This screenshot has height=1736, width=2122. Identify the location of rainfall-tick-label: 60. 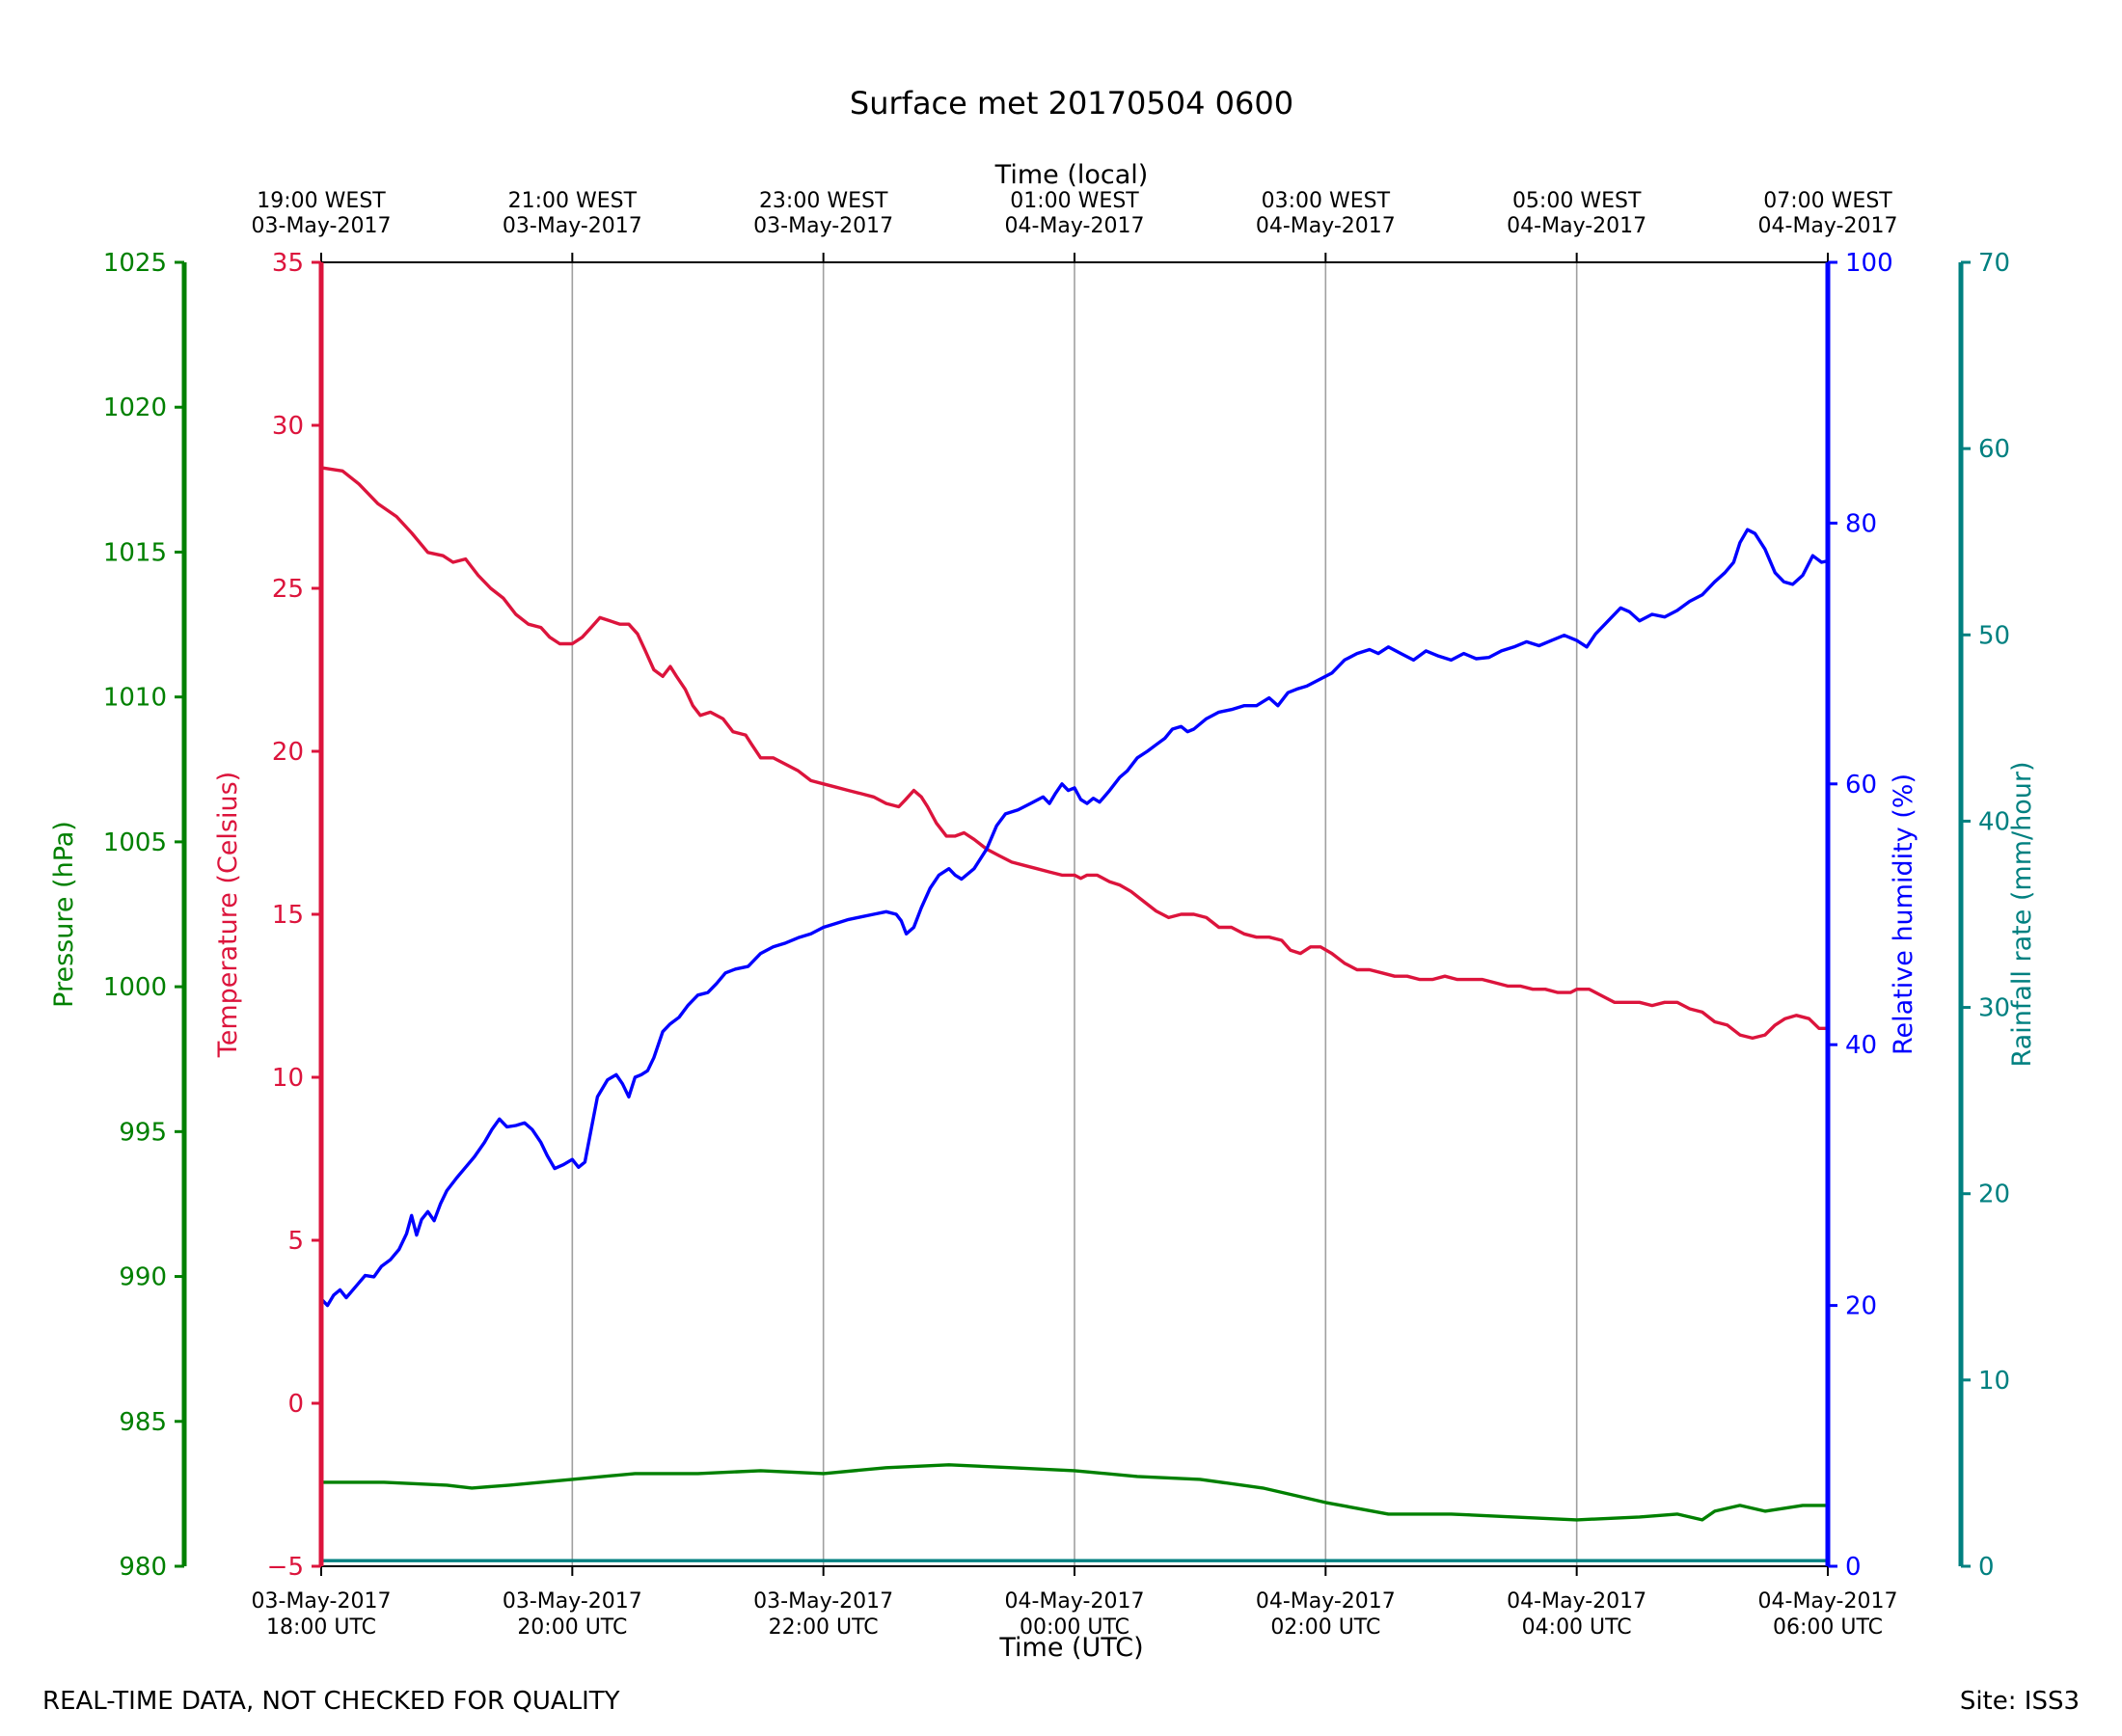
(1994, 450).